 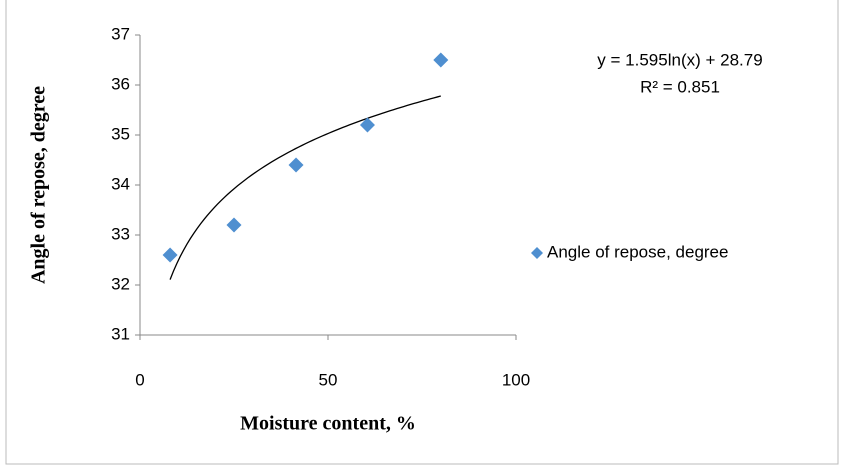 What do you see at coordinates (120, 283) in the screenshot?
I see `y-tick-label: 32` at bounding box center [120, 283].